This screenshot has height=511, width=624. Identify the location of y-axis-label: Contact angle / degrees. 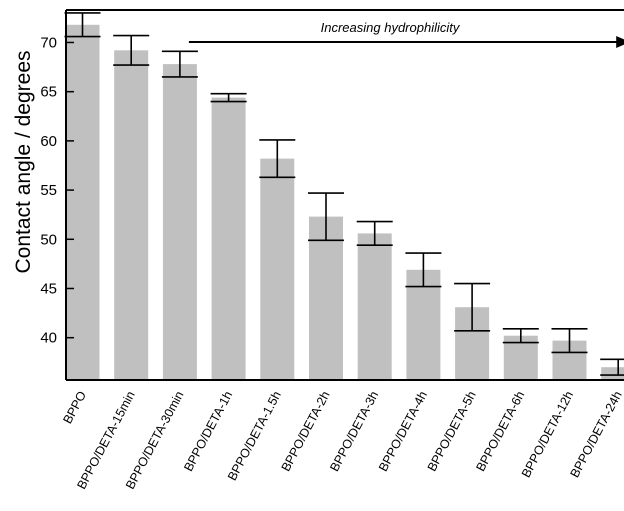
(23, 162).